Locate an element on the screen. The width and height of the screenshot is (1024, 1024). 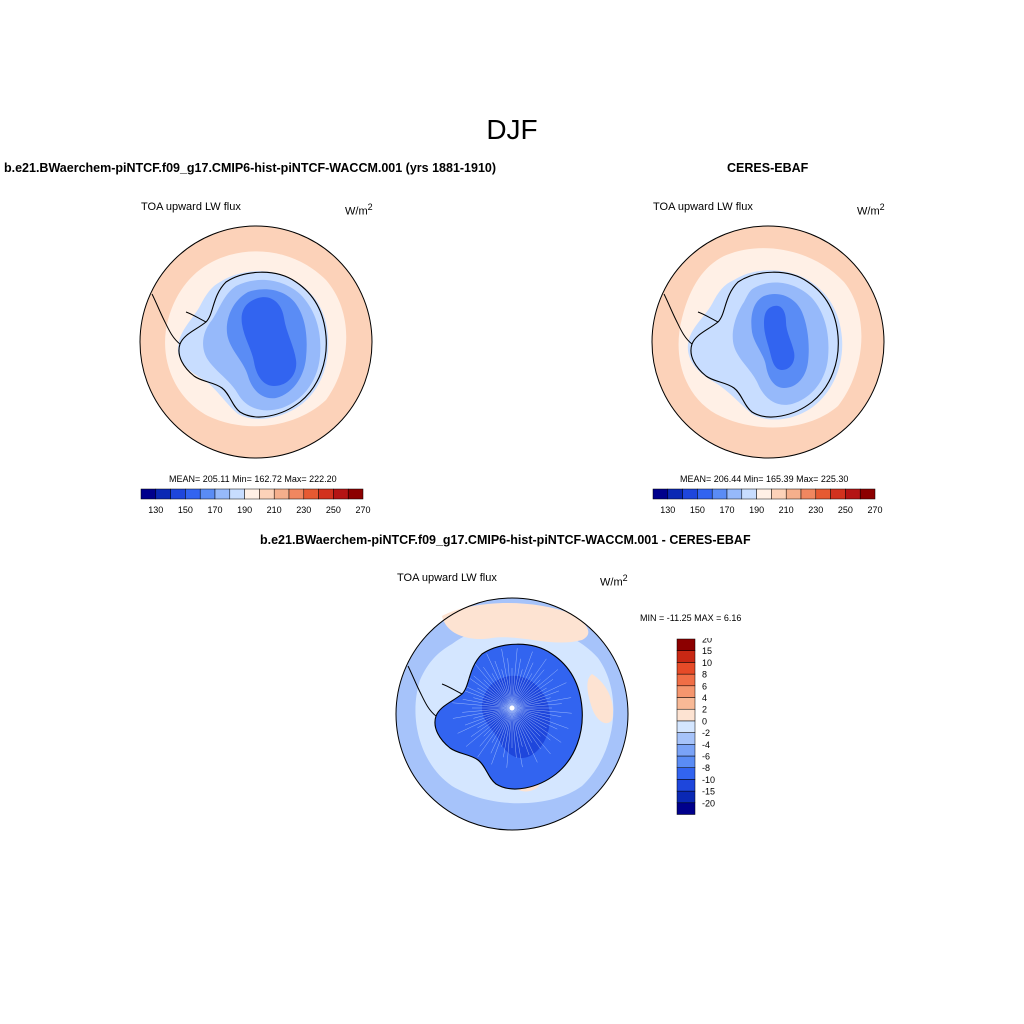
diff-colorbar-tick-label: -2 is located at coordinates (706, 733).